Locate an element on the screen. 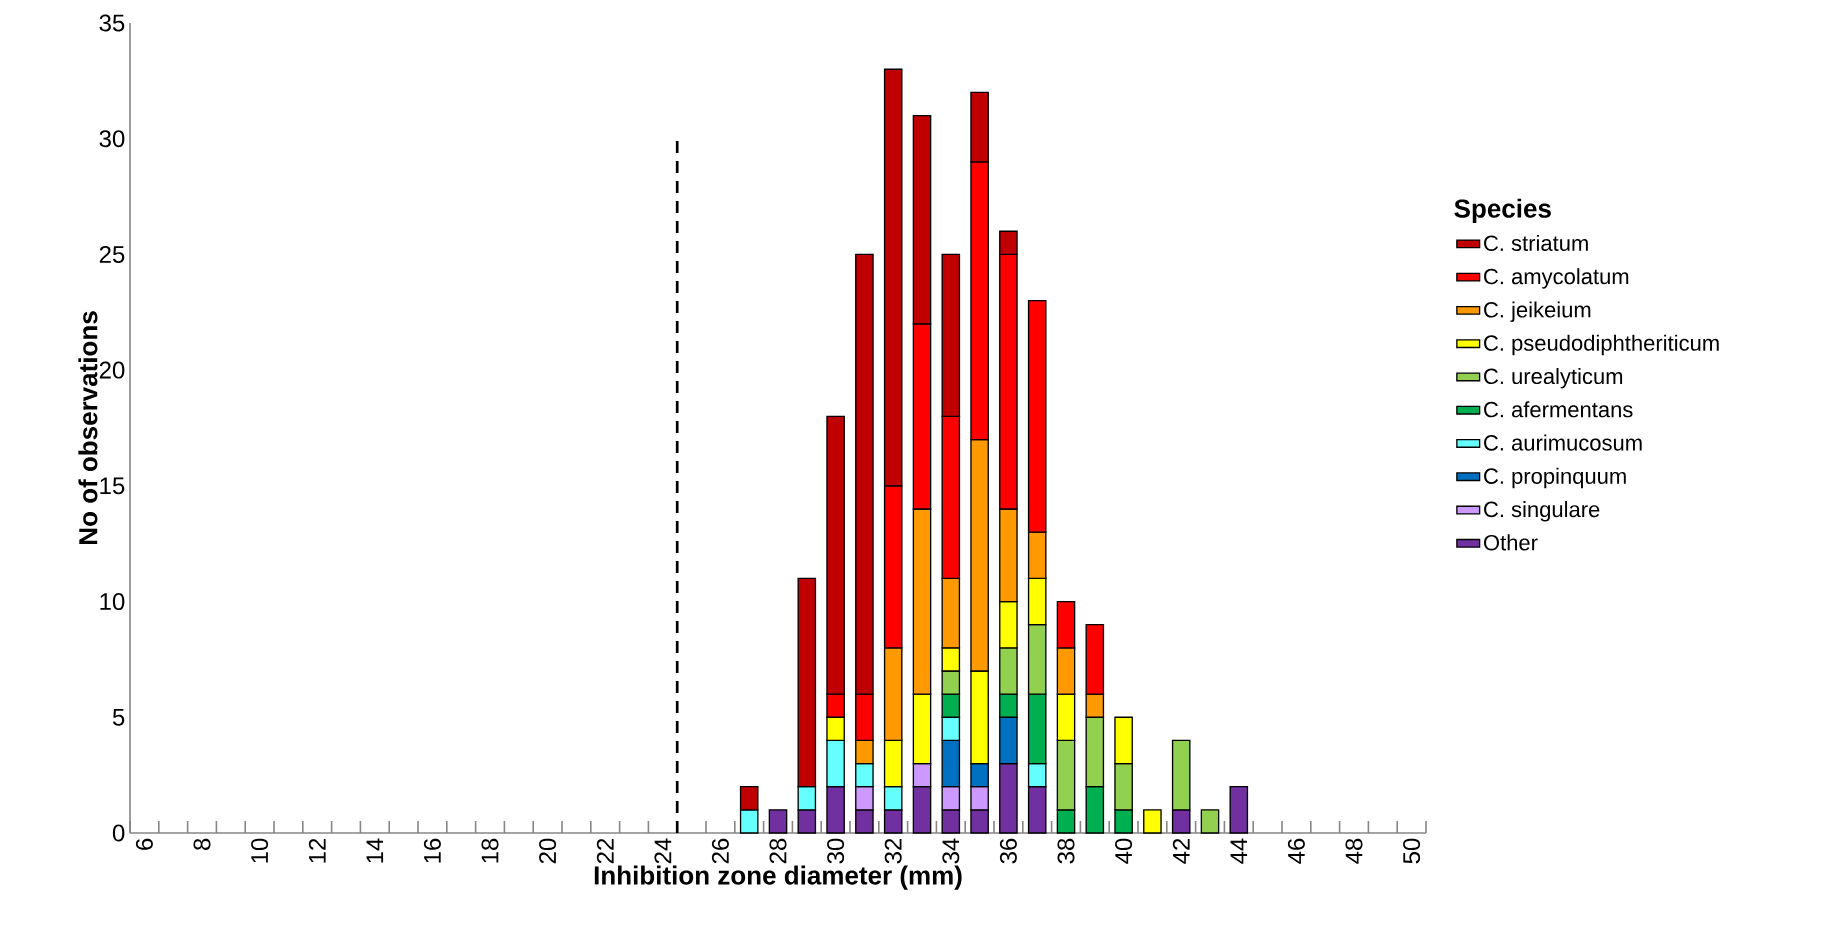 The height and width of the screenshot is (945, 1841). legend-label: C. aurimucosum is located at coordinates (1563, 442).